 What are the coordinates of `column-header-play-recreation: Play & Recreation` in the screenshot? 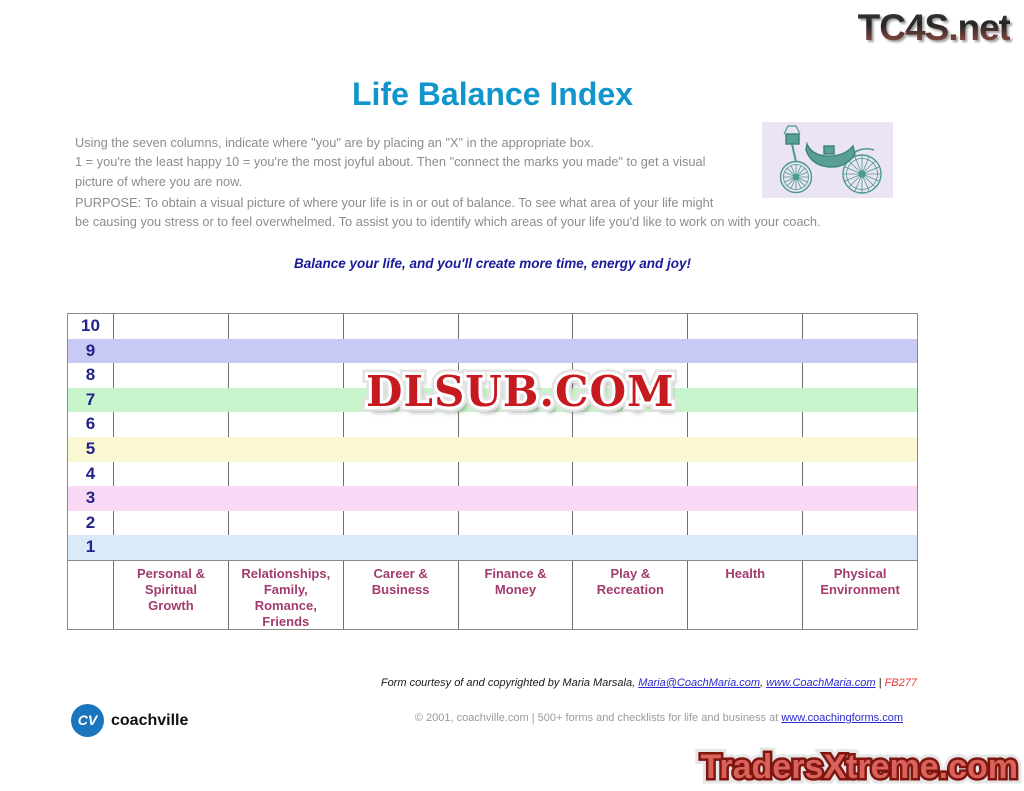 It's located at (629, 594).